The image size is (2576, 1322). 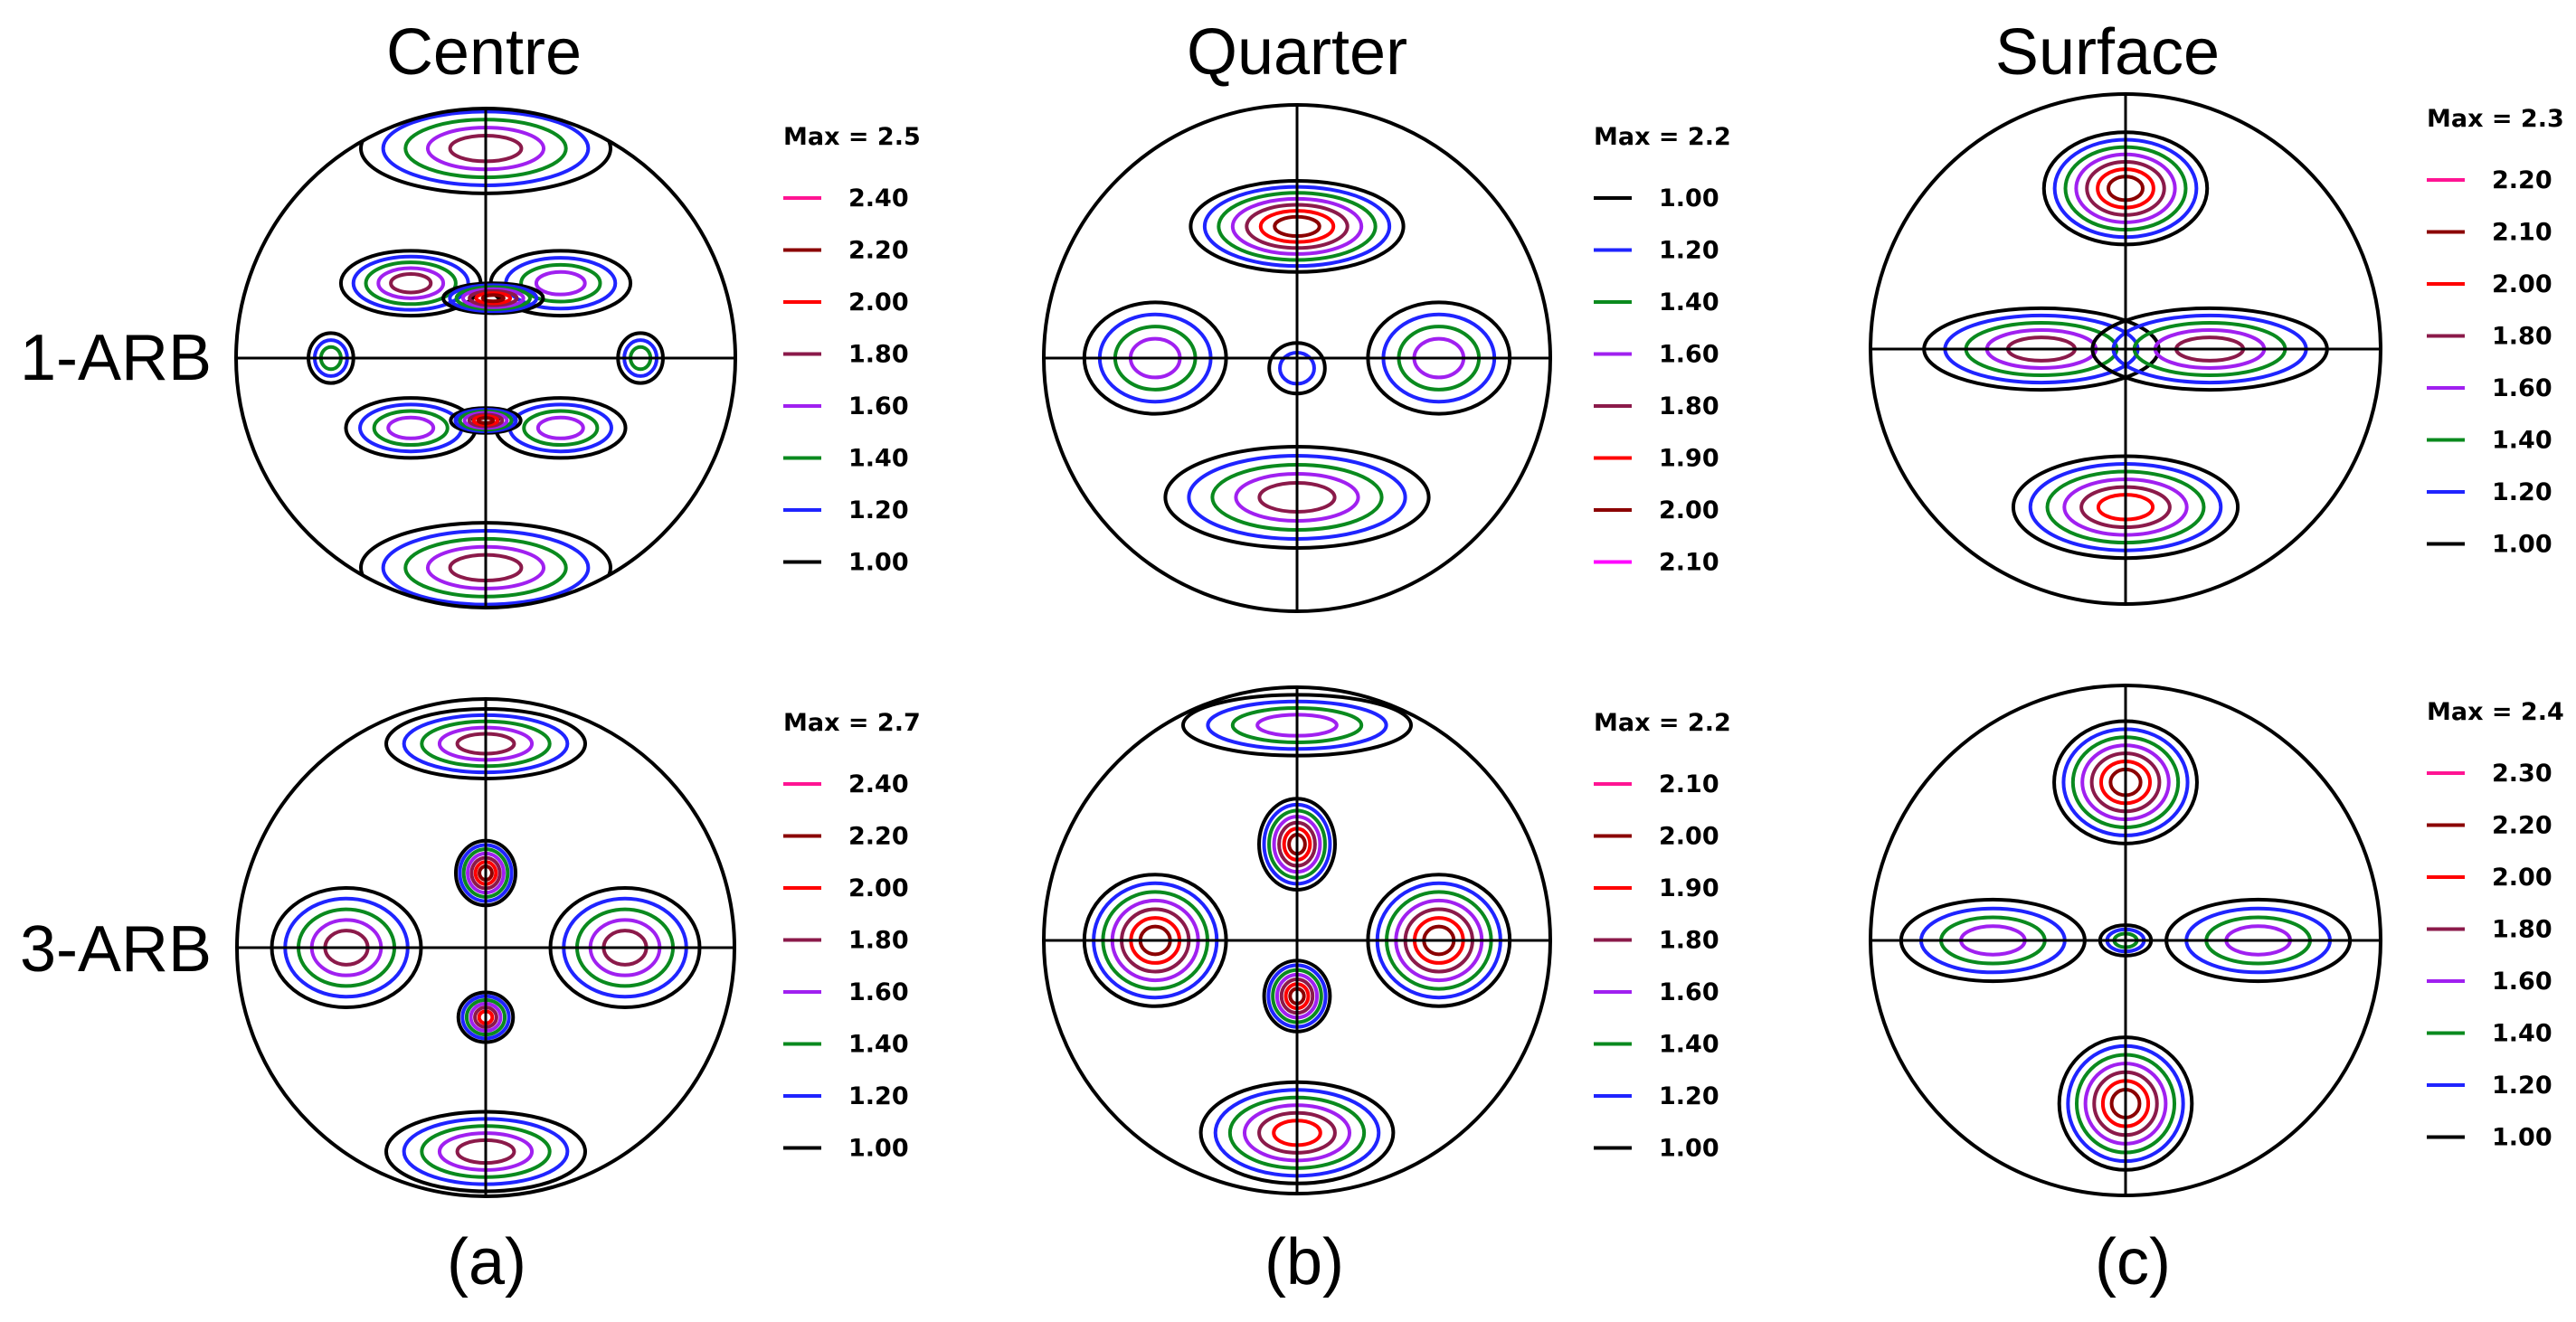 What do you see at coordinates (2495, 119) in the screenshot?
I see `max-label: Max = 2.3` at bounding box center [2495, 119].